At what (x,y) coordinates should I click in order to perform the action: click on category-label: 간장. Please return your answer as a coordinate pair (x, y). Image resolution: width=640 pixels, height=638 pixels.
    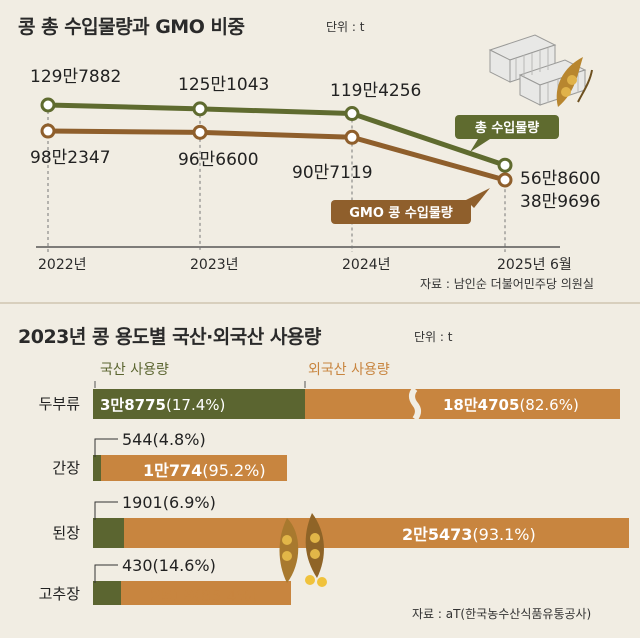
    Looking at the image, I should click on (66, 468).